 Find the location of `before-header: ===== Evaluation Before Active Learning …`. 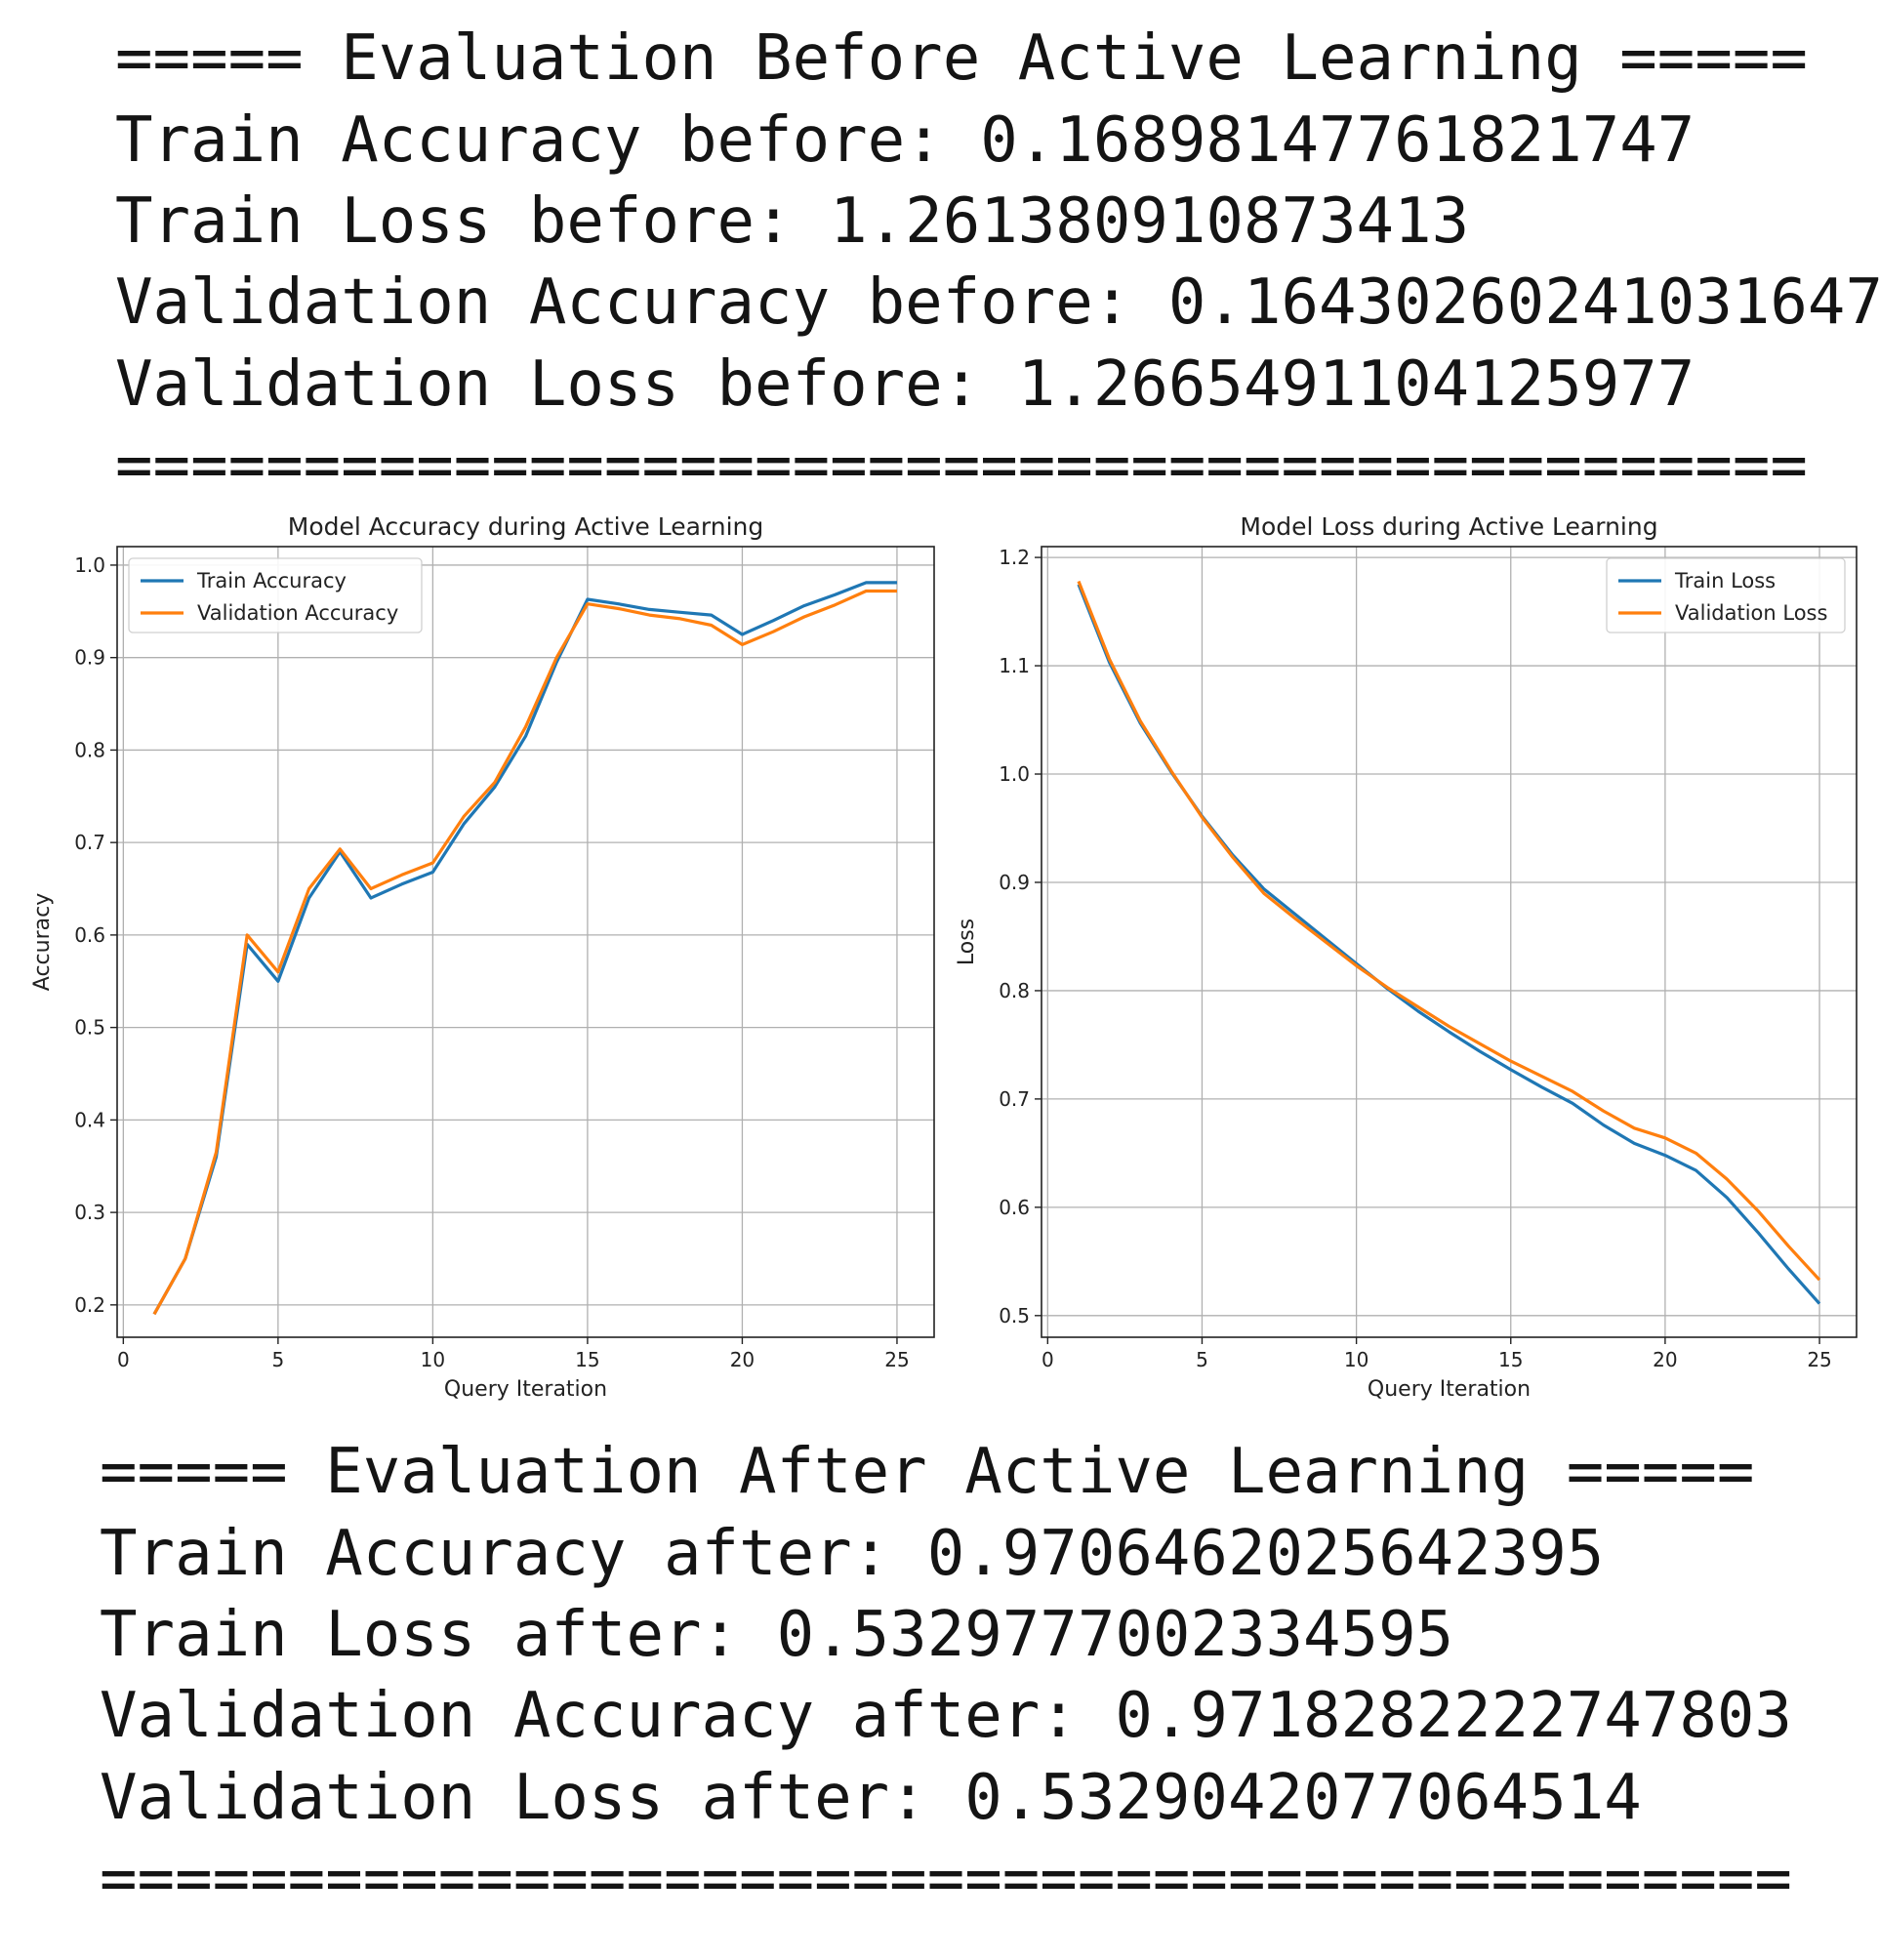

before-header: ===== Evaluation Before Active Learning … is located at coordinates (961, 59).